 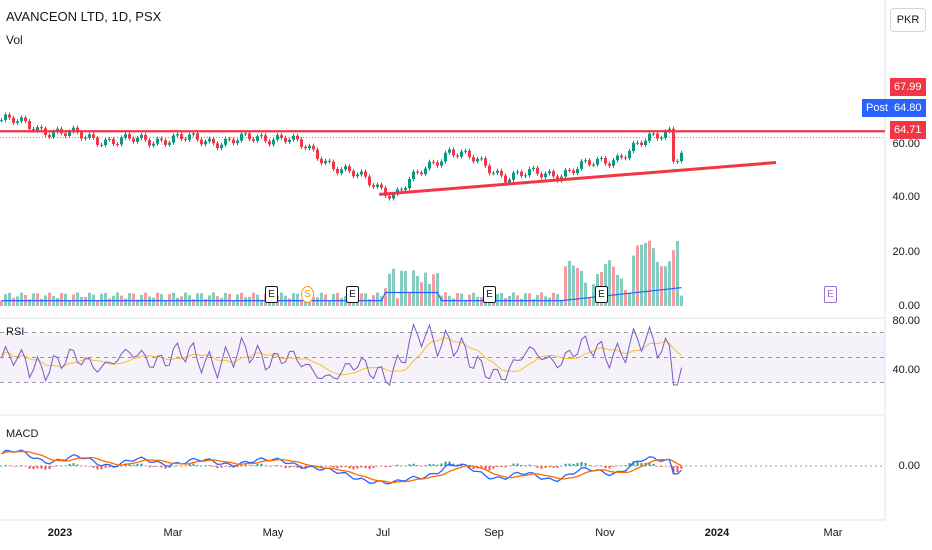 I want to click on x-label: Nov, so click(x=605, y=533).